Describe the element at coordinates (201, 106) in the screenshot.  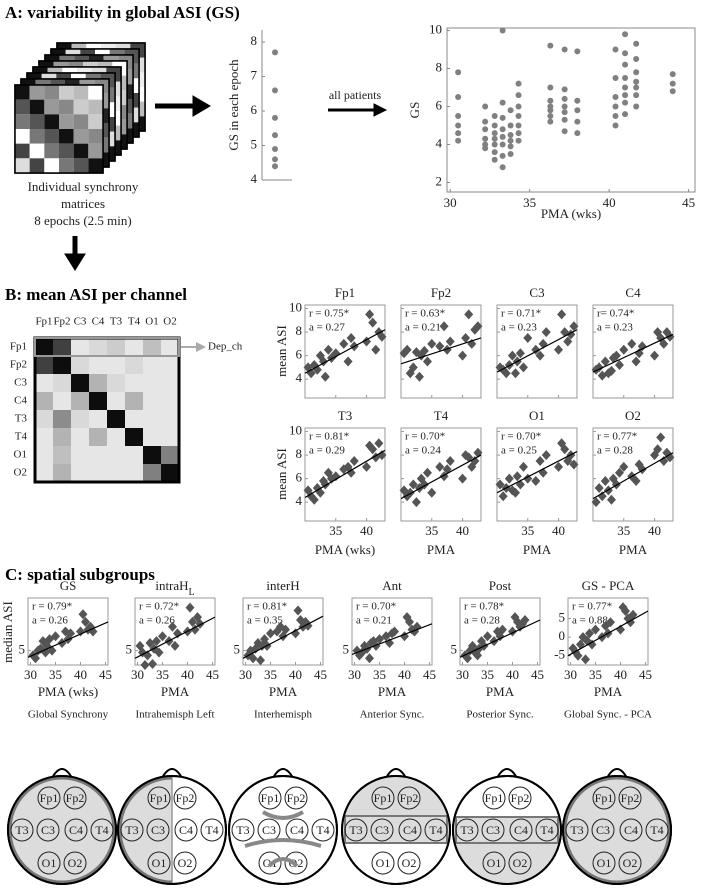
I see `arrow-head` at that location.